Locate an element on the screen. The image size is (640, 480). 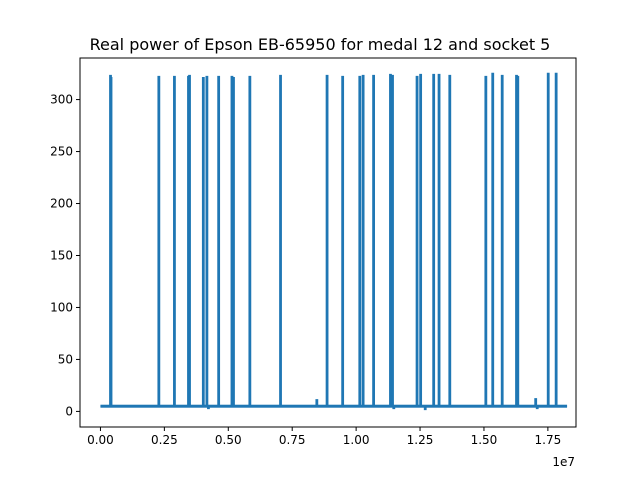
x-tick-label: 0.25 is located at coordinates (164, 440).